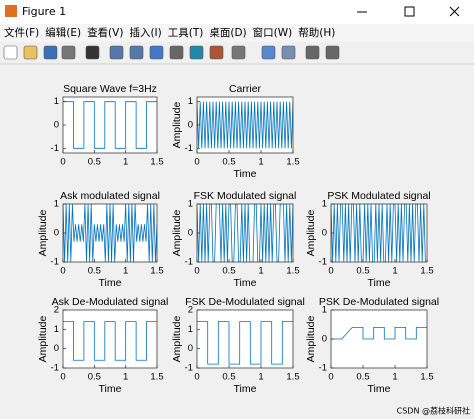 This screenshot has width=474, height=419. I want to click on subplot-title: FSK Modulated signal, so click(245, 196).